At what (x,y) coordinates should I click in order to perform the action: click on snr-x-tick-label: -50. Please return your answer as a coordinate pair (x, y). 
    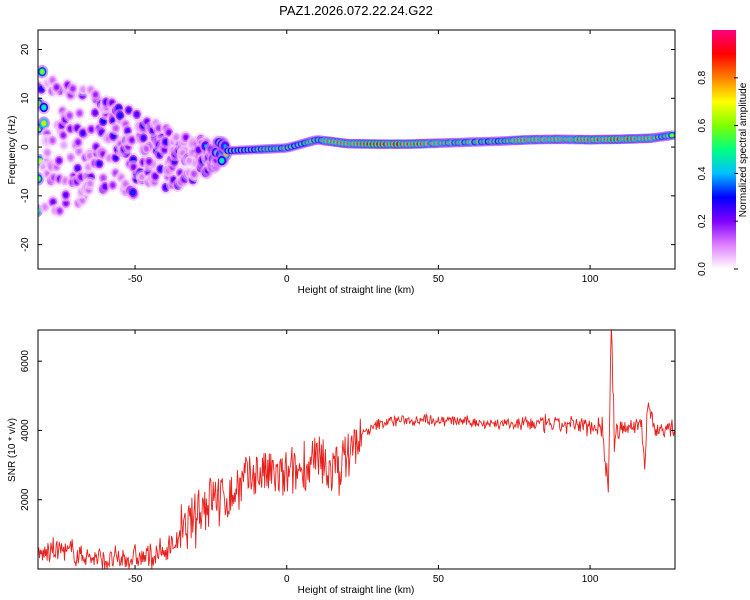
    Looking at the image, I should click on (135, 579).